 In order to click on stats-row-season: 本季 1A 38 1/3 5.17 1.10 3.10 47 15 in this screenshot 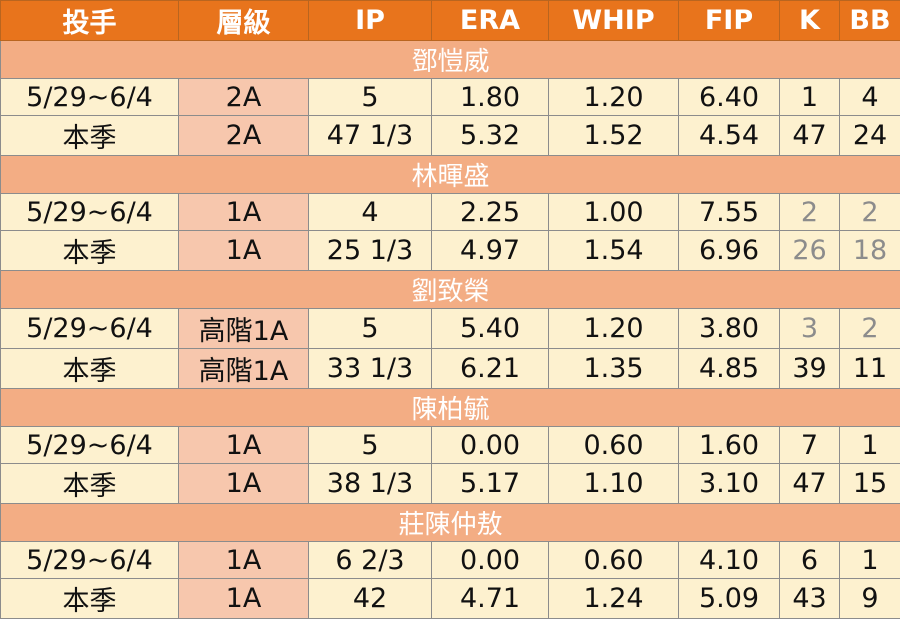, I will do `click(450, 484)`.